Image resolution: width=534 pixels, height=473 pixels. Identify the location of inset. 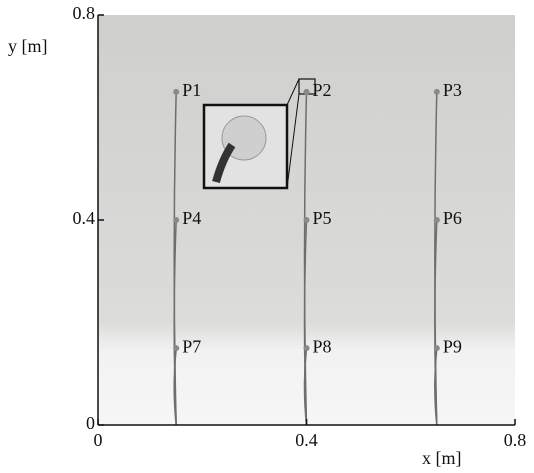
(259, 134).